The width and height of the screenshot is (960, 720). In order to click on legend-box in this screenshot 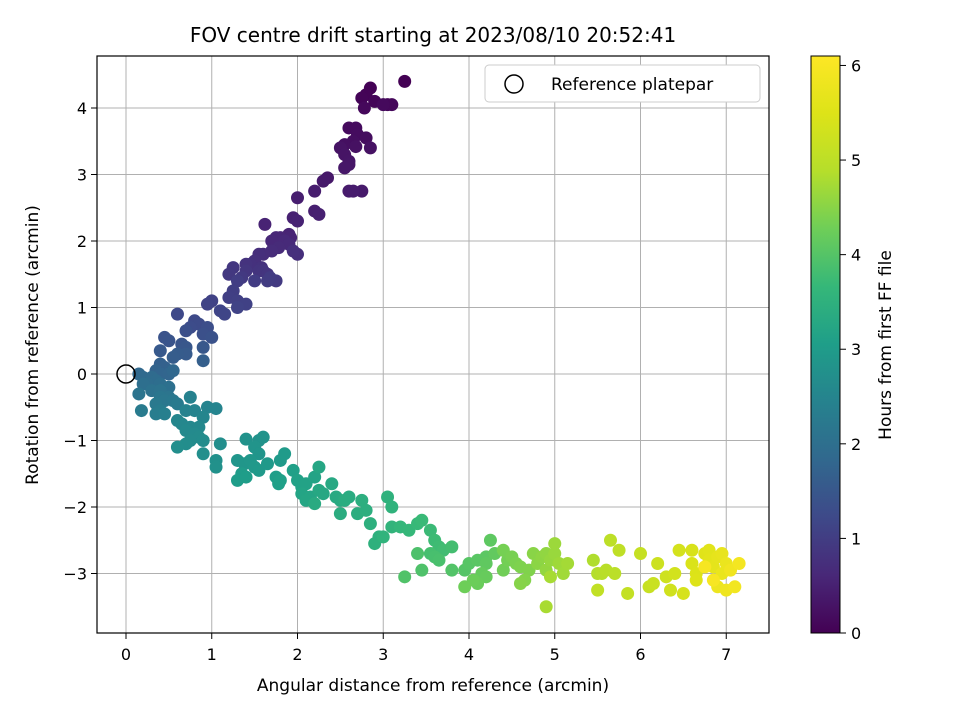, I will do `click(622, 83)`.